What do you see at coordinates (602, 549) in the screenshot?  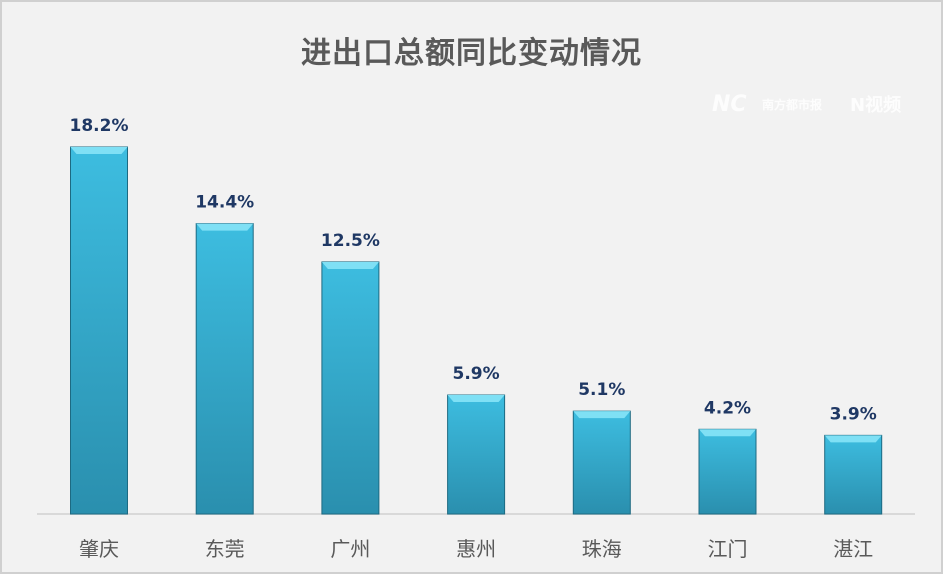 I see `category-label: 珠海` at bounding box center [602, 549].